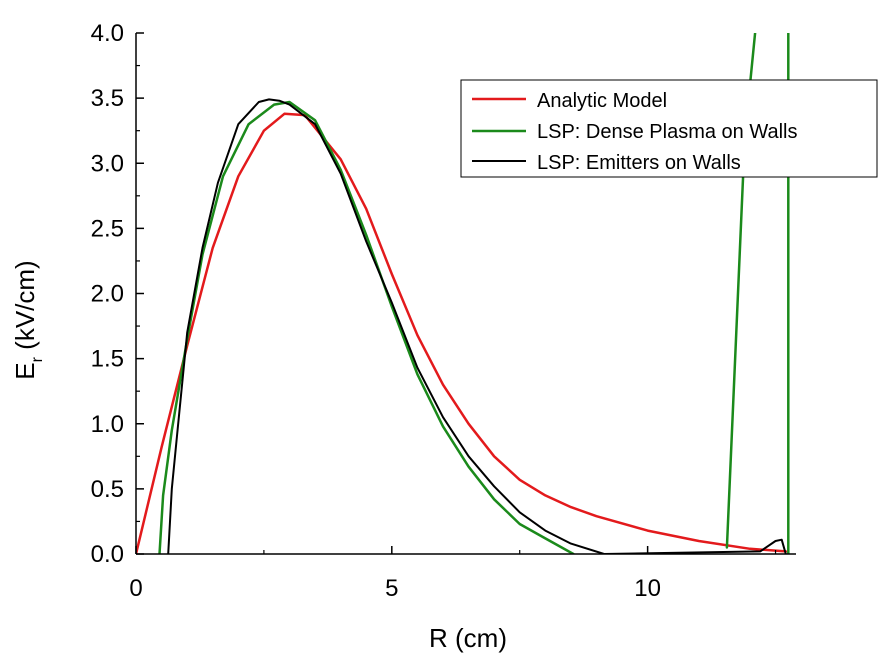  Describe the element at coordinates (25, 308) in the screenshot. I see `y-axis-title-rest: (kV/cm)` at that location.